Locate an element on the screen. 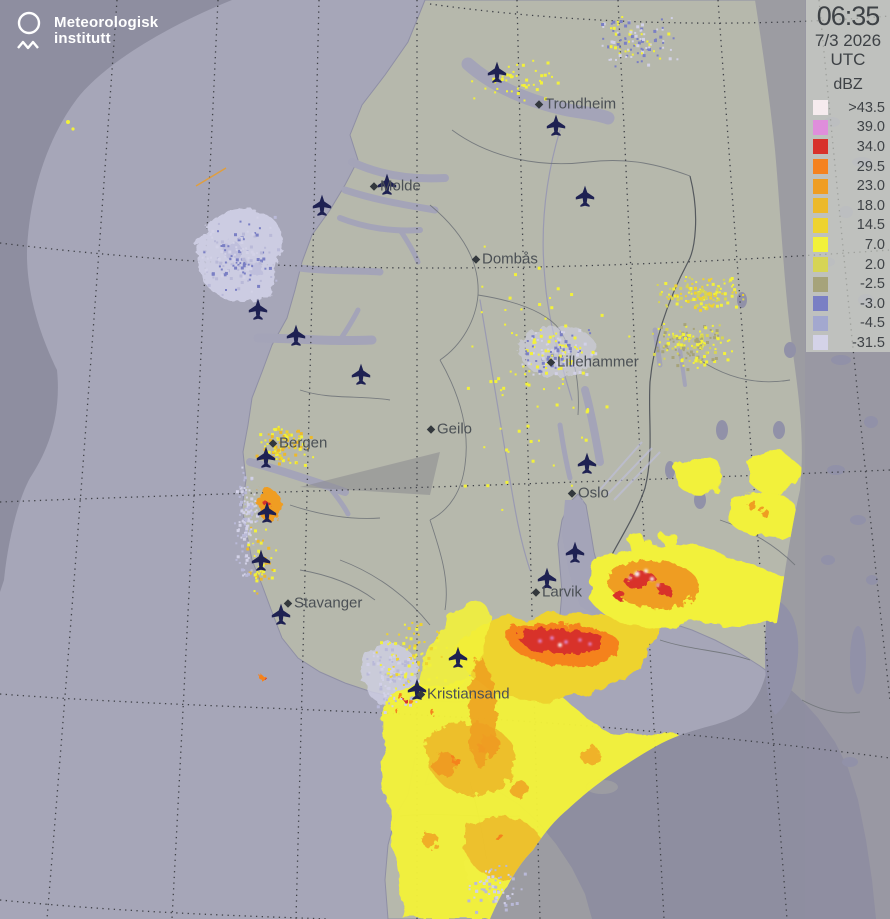  radar-shadow-wedge is located at coordinates (370, 473).